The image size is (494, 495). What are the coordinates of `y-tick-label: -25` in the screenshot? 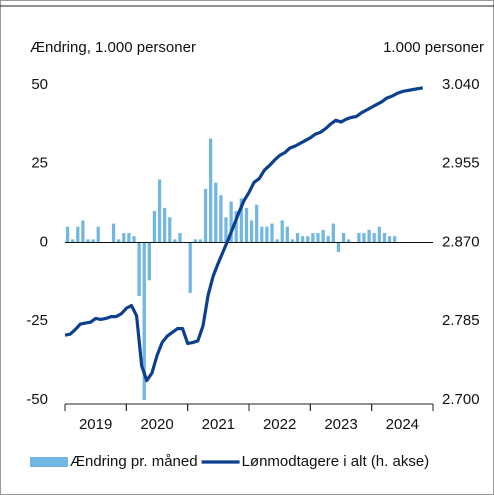 It's located at (37, 320).